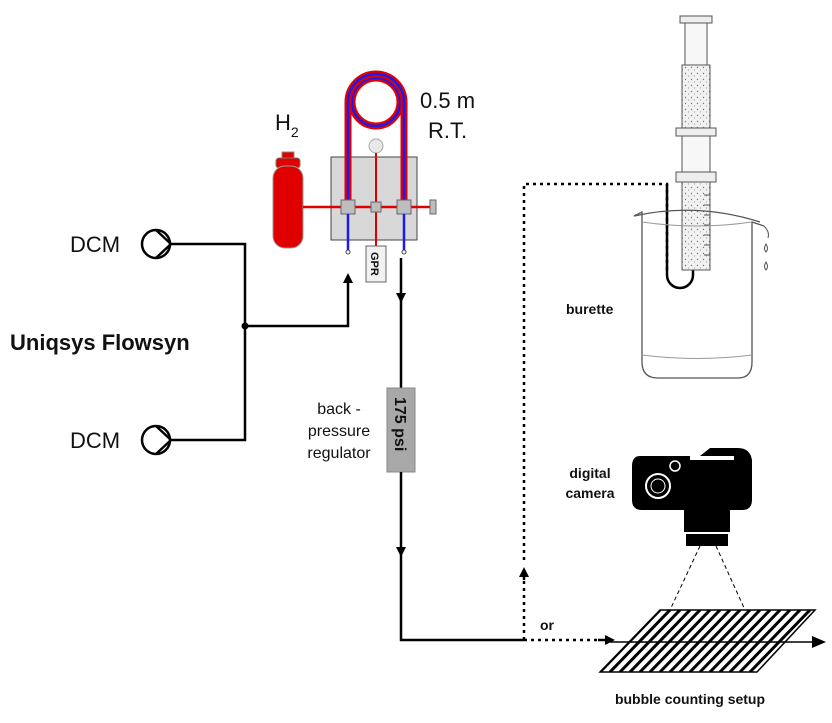 This screenshot has height=723, width=832. I want to click on beaker-icon, so click(701, 294).